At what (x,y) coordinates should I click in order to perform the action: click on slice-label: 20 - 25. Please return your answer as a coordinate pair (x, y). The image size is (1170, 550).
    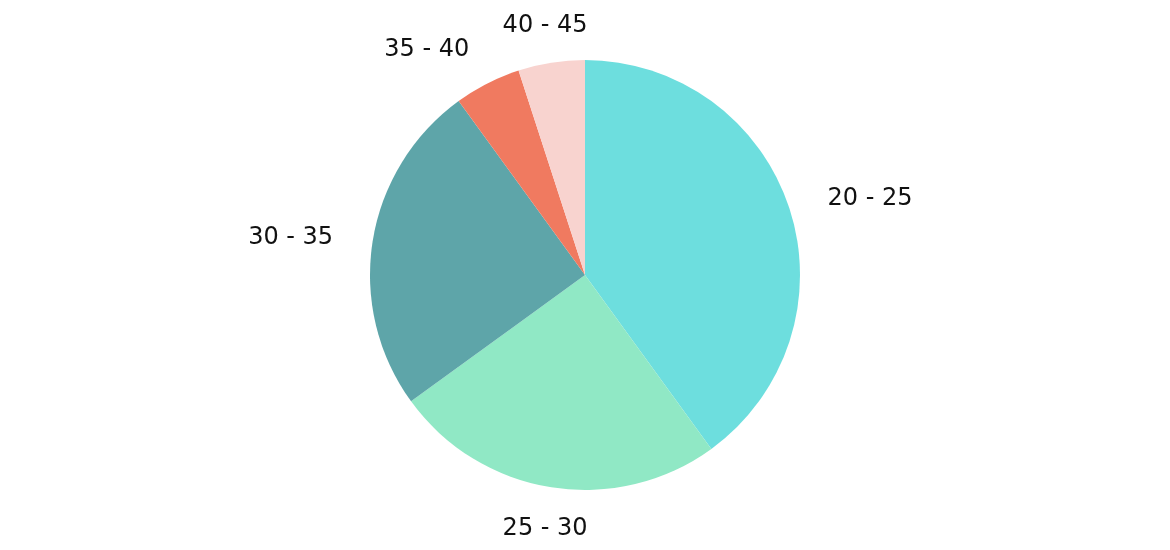
    Looking at the image, I should click on (870, 196).